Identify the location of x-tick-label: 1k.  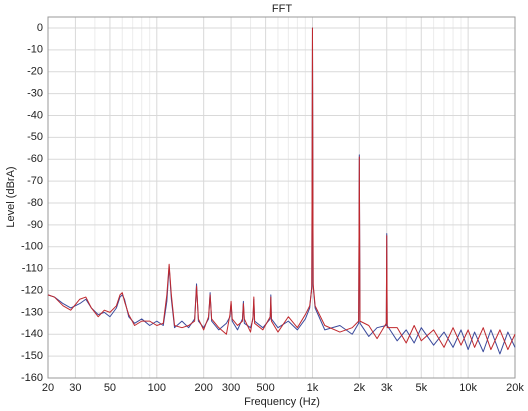
(313, 388).